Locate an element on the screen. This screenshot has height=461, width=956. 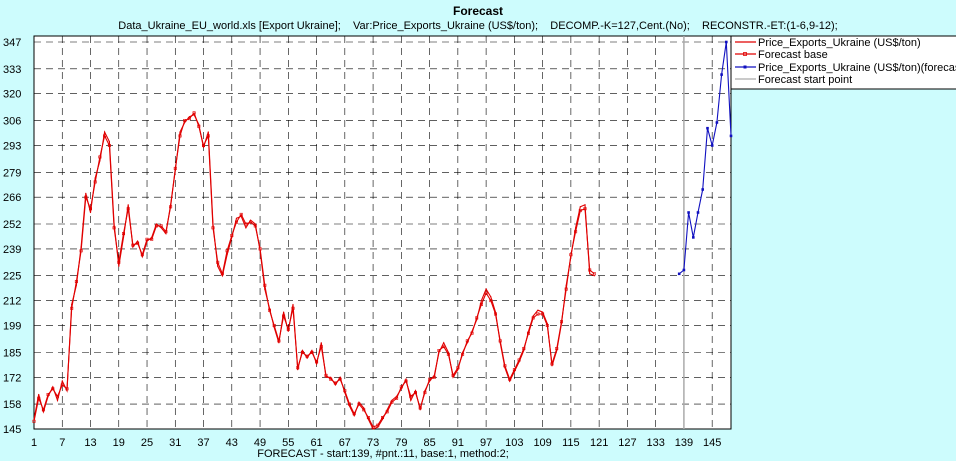
legend-label-forecast-start: Forecast start point is located at coordinates (805, 80).